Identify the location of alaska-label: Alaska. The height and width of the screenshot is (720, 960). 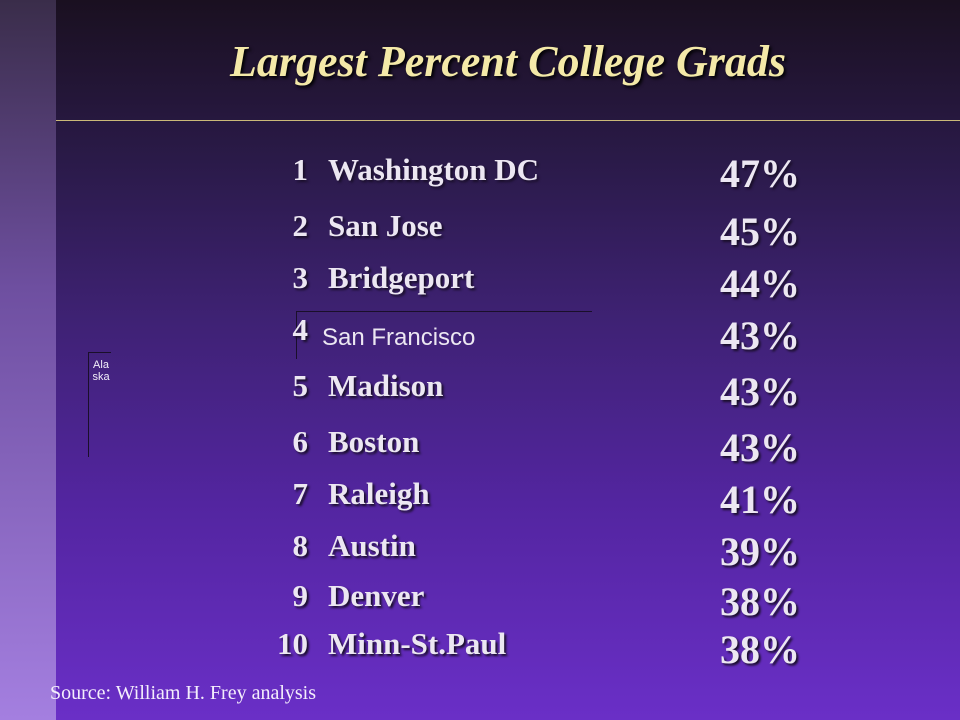
(101, 371).